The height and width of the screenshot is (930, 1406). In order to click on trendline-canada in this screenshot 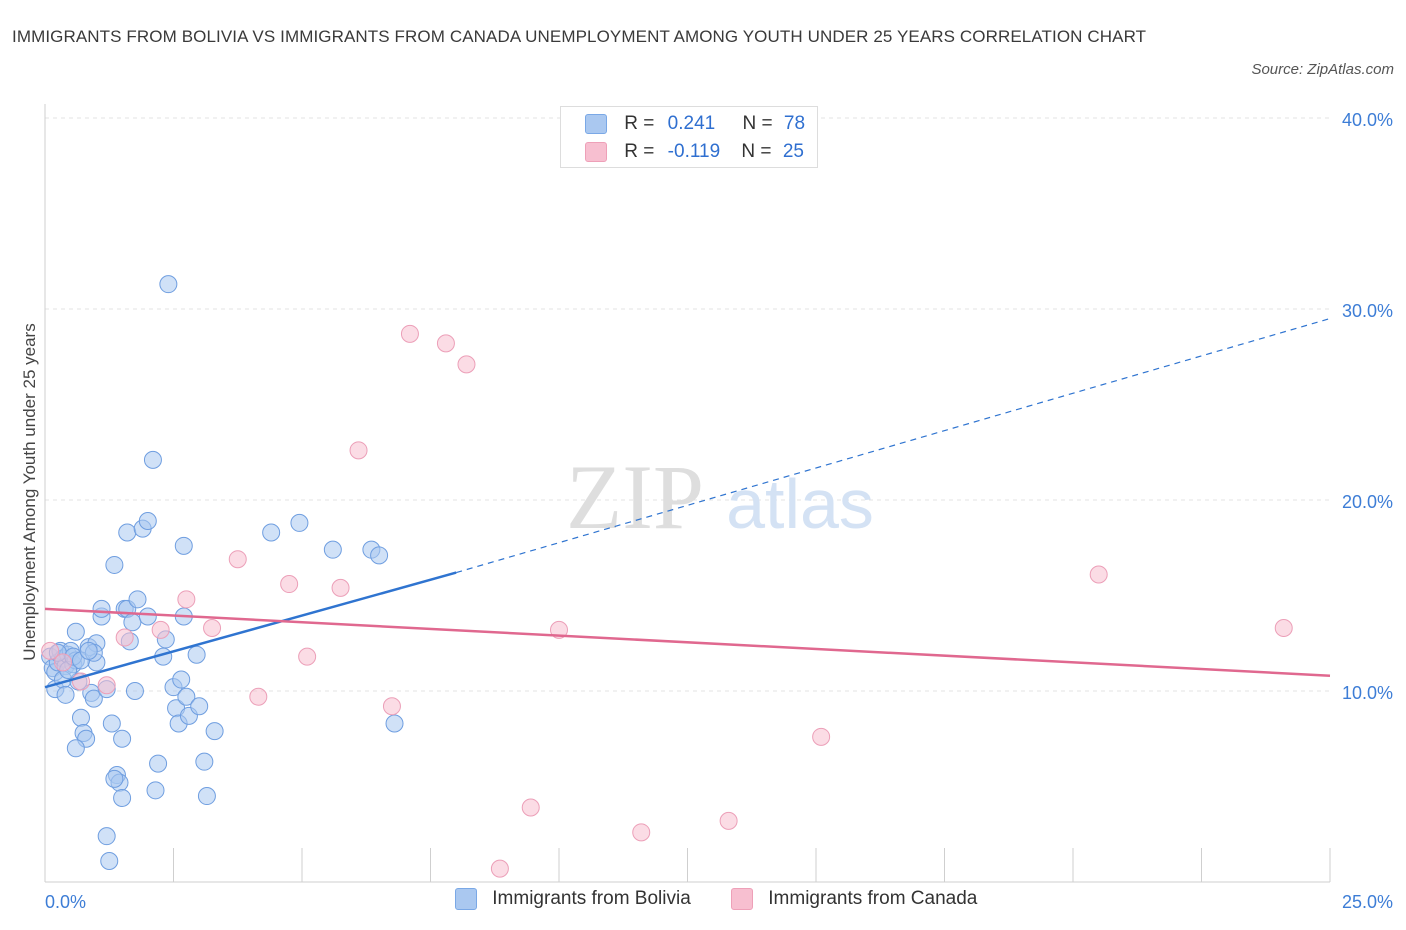, I will do `click(687, 642)`.